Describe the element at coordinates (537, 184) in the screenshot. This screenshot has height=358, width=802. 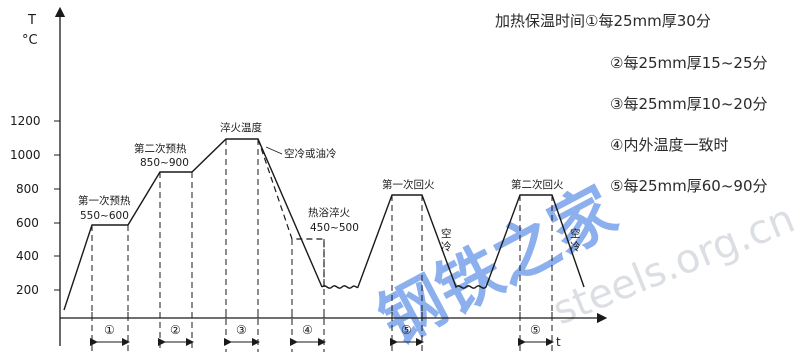
I see `temper2-label: 第二次回火` at that location.